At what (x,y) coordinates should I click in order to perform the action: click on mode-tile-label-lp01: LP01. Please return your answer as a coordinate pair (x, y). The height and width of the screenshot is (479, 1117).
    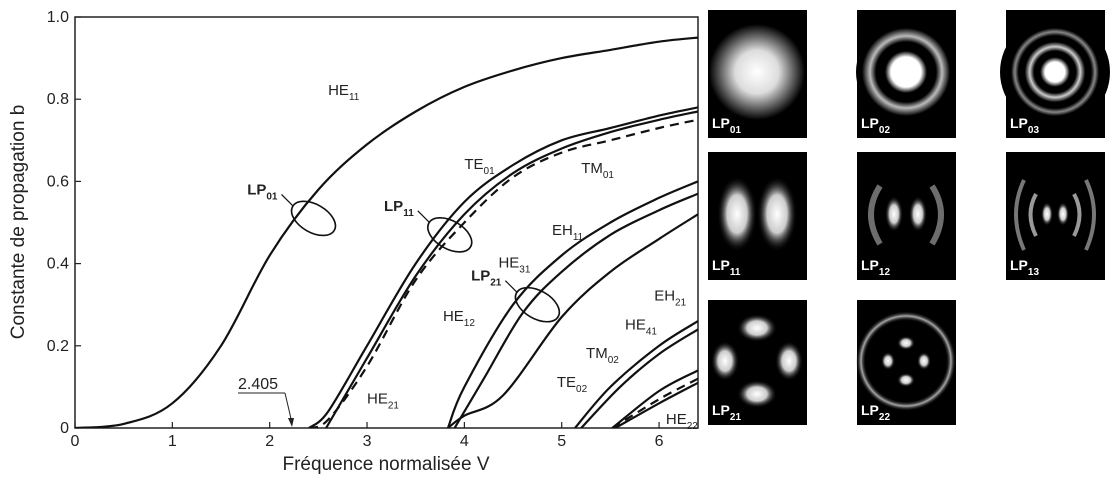
    Looking at the image, I should click on (726, 125).